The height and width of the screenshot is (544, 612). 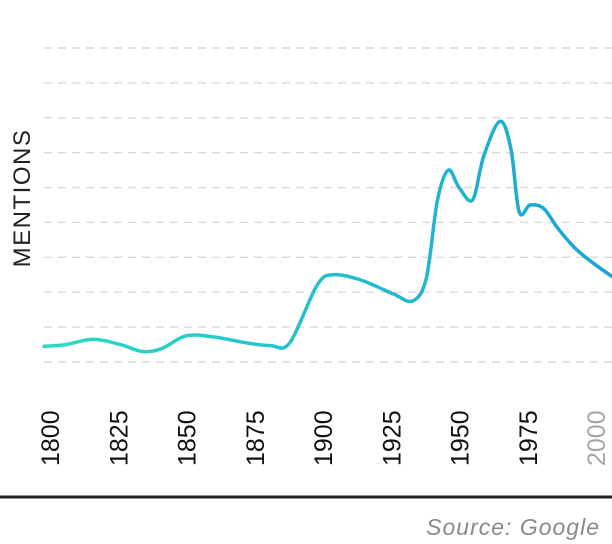 What do you see at coordinates (529, 438) in the screenshot?
I see `x-tick-label: 1975` at bounding box center [529, 438].